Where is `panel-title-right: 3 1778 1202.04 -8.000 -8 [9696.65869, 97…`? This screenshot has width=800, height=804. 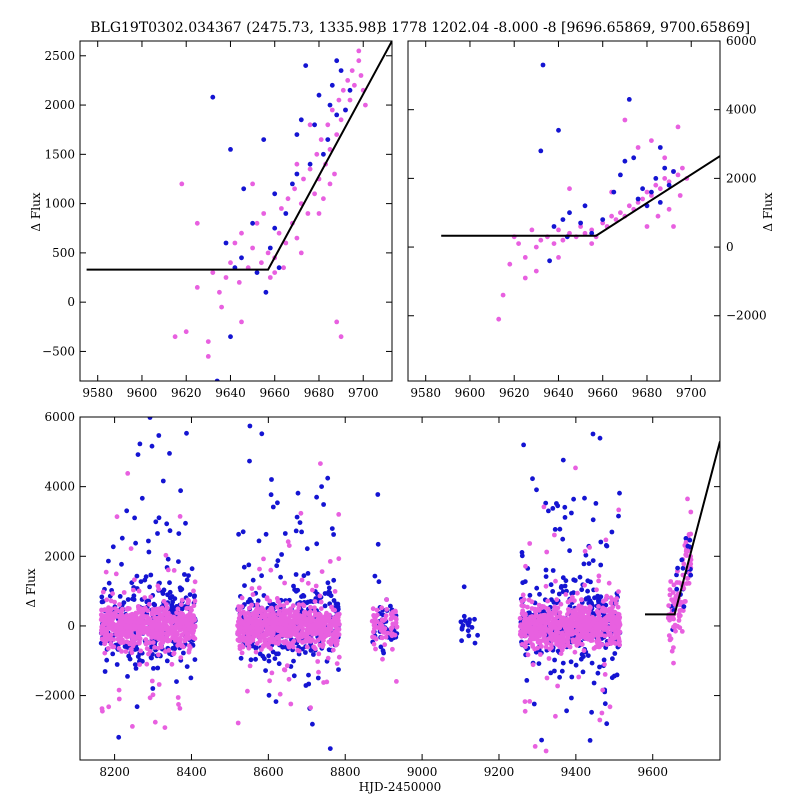 panel-title-right: 3 1778 1202.04 -8.000 -8 [9696.65869, 97… is located at coordinates (564, 28).